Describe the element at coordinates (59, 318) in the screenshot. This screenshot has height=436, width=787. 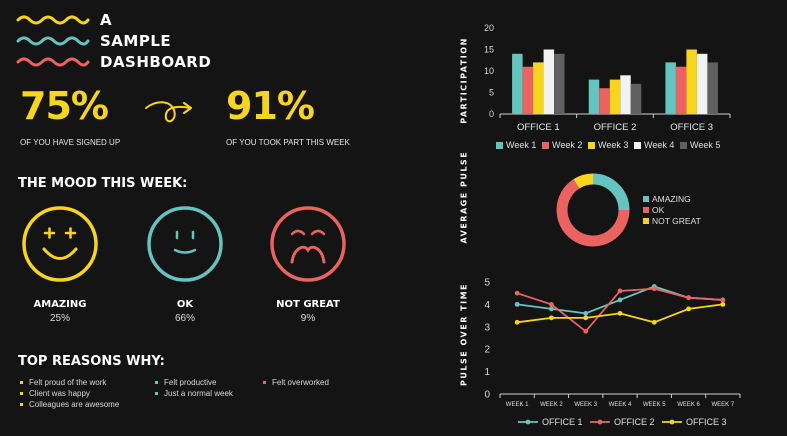
I see `mood-percent-amazing: 25%` at that location.